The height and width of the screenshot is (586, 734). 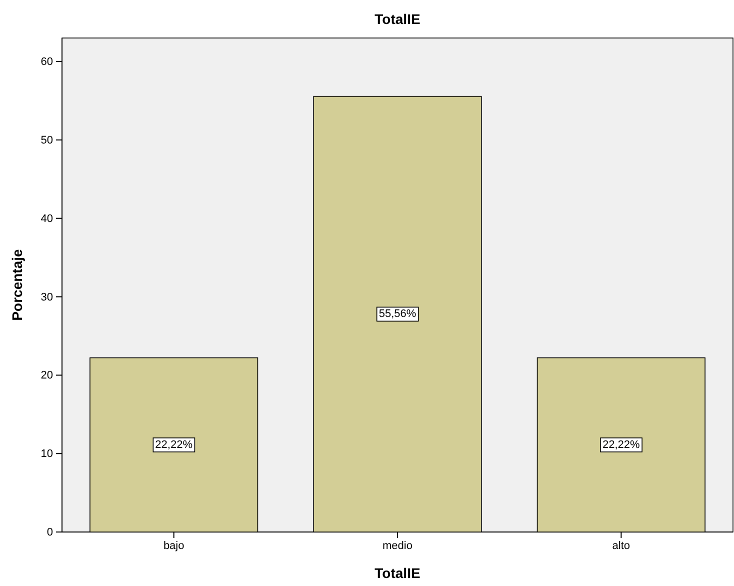 What do you see at coordinates (17, 284) in the screenshot?
I see `y-axis-title: Porcentaje` at bounding box center [17, 284].